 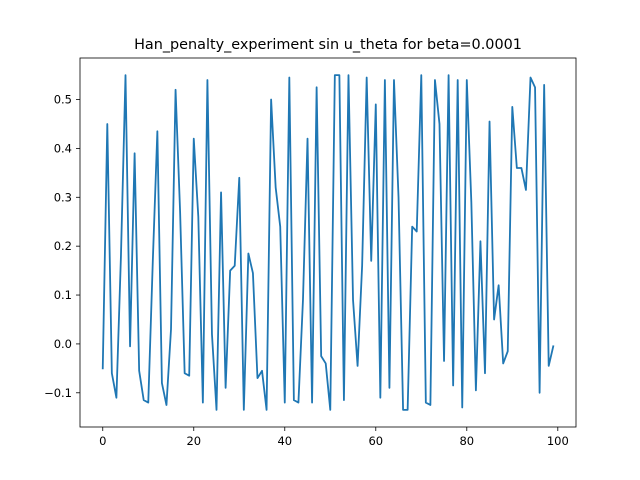 What do you see at coordinates (58, 393) in the screenshot?
I see `y-tick-label: −0.1` at bounding box center [58, 393].